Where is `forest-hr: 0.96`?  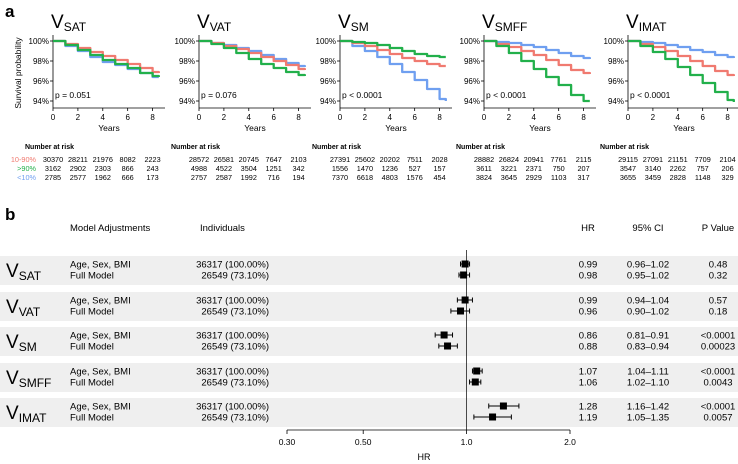 forest-hr: 0.96 is located at coordinates (588, 312).